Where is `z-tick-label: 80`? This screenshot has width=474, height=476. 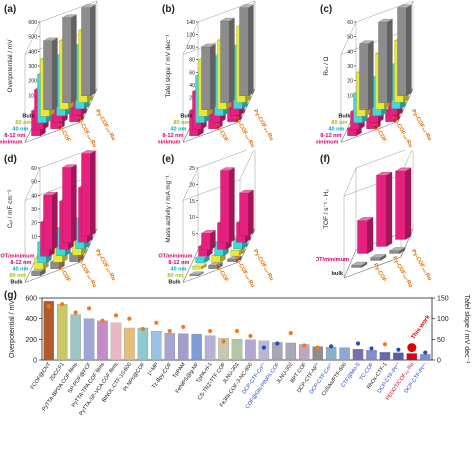 z-tick-label: 80 is located at coordinates (192, 61).